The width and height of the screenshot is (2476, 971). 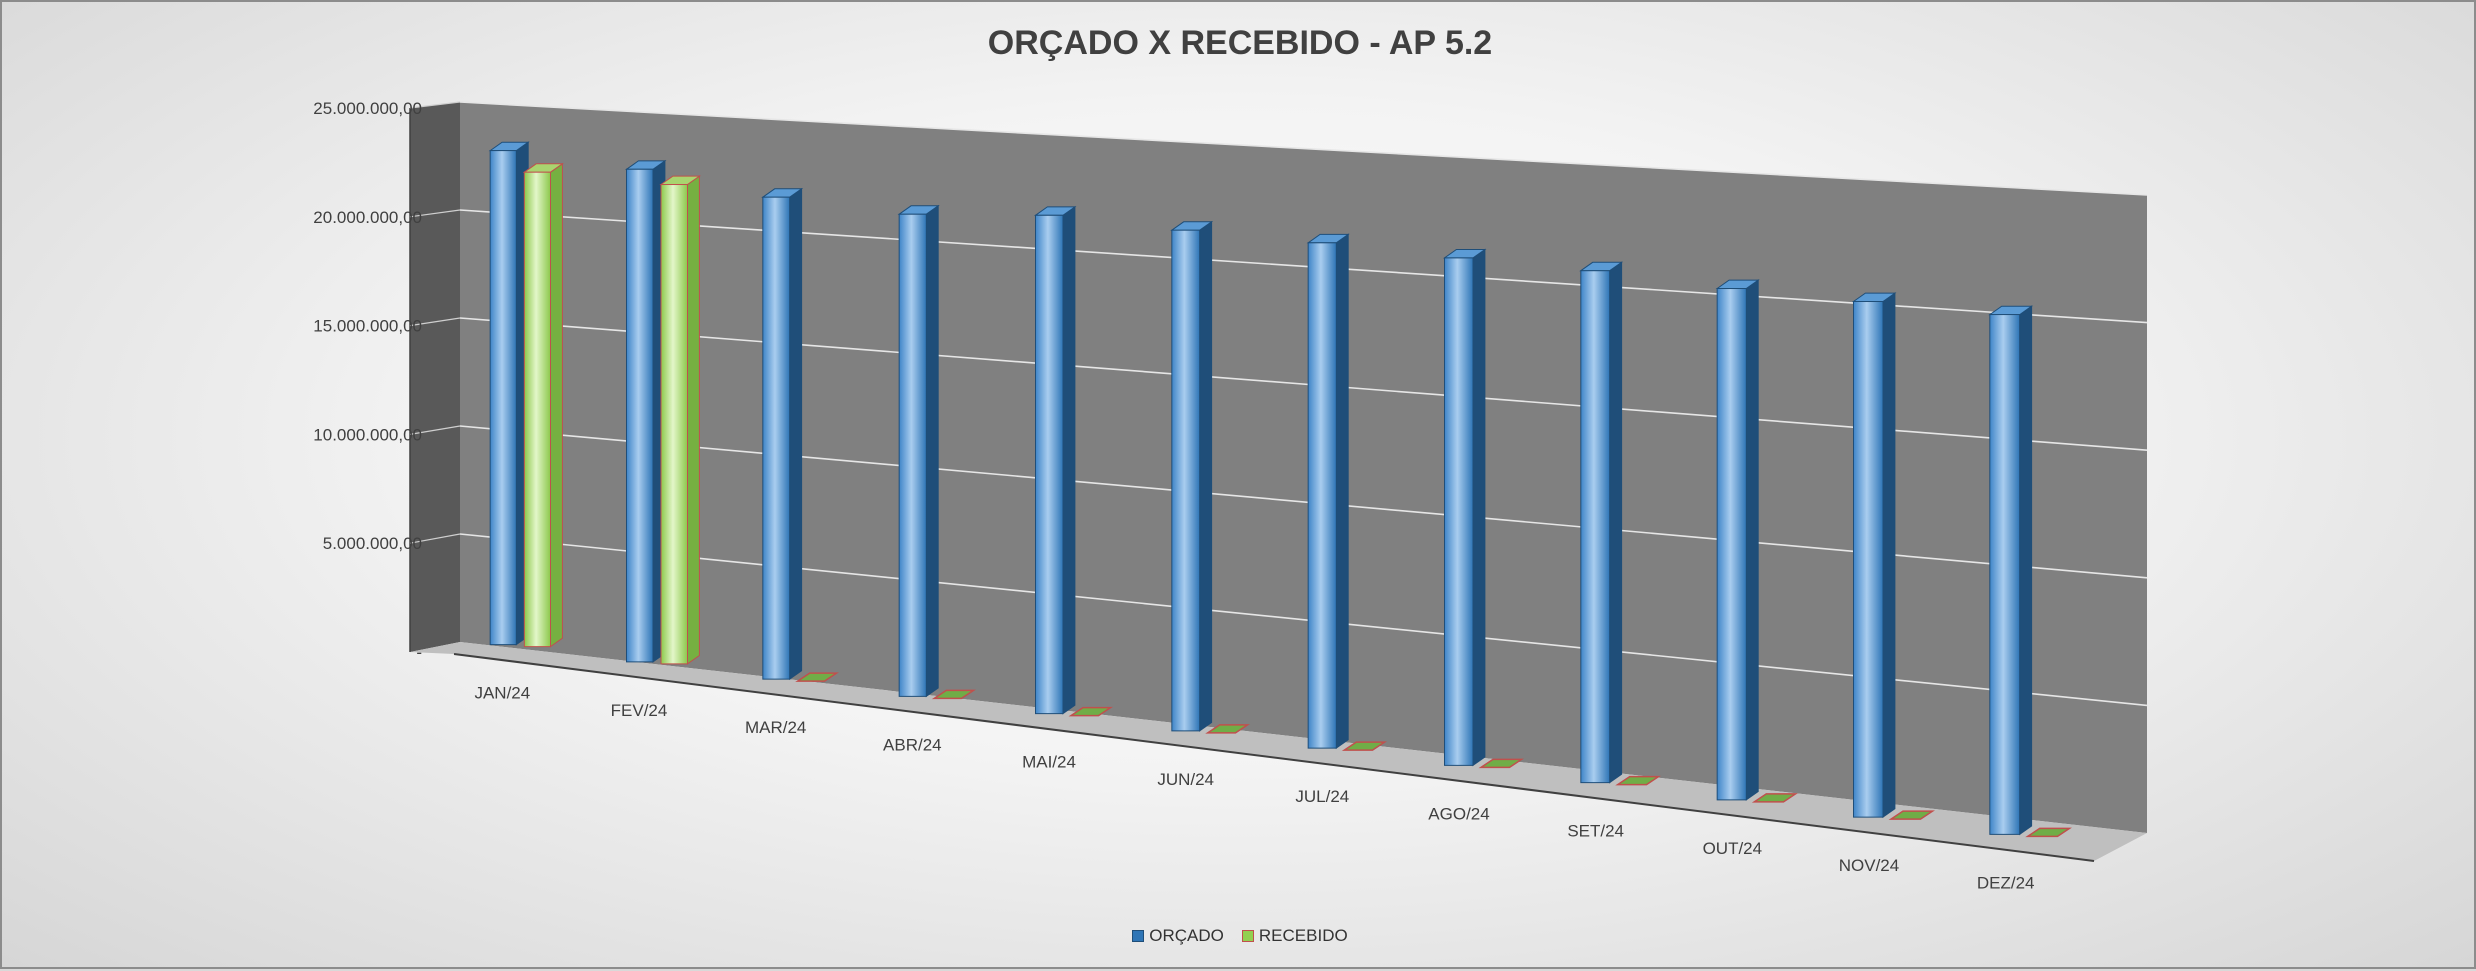 I want to click on y-tick-label: 10.000.000,00, so click(x=367, y=434).